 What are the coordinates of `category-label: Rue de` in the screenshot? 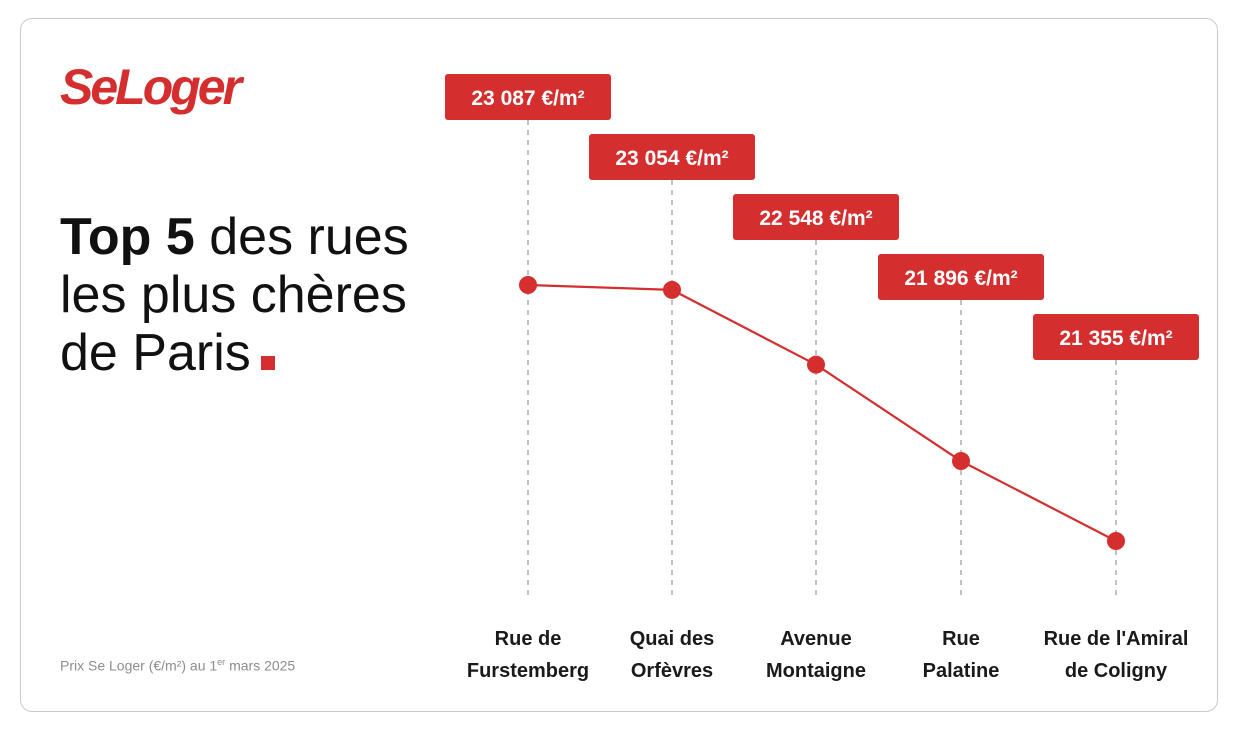 It's located at (528, 639).